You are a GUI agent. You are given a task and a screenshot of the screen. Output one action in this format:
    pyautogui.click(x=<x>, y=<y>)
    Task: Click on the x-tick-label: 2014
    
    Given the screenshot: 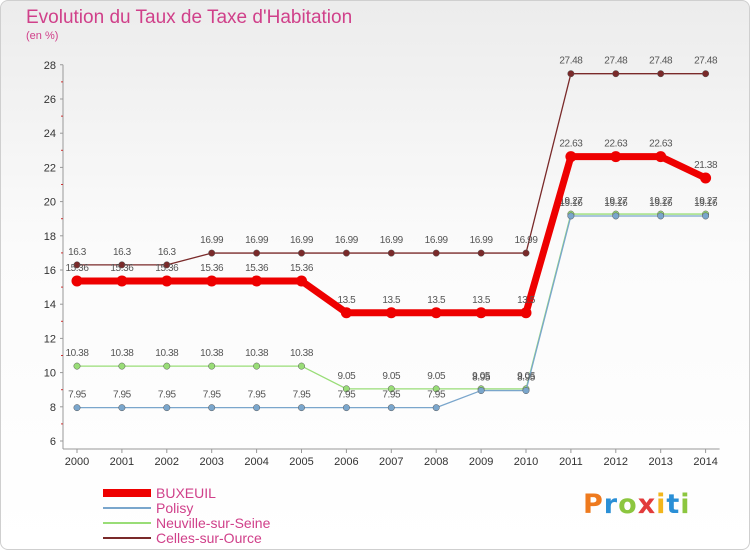 What is the action you would take?
    pyautogui.click(x=705, y=462)
    